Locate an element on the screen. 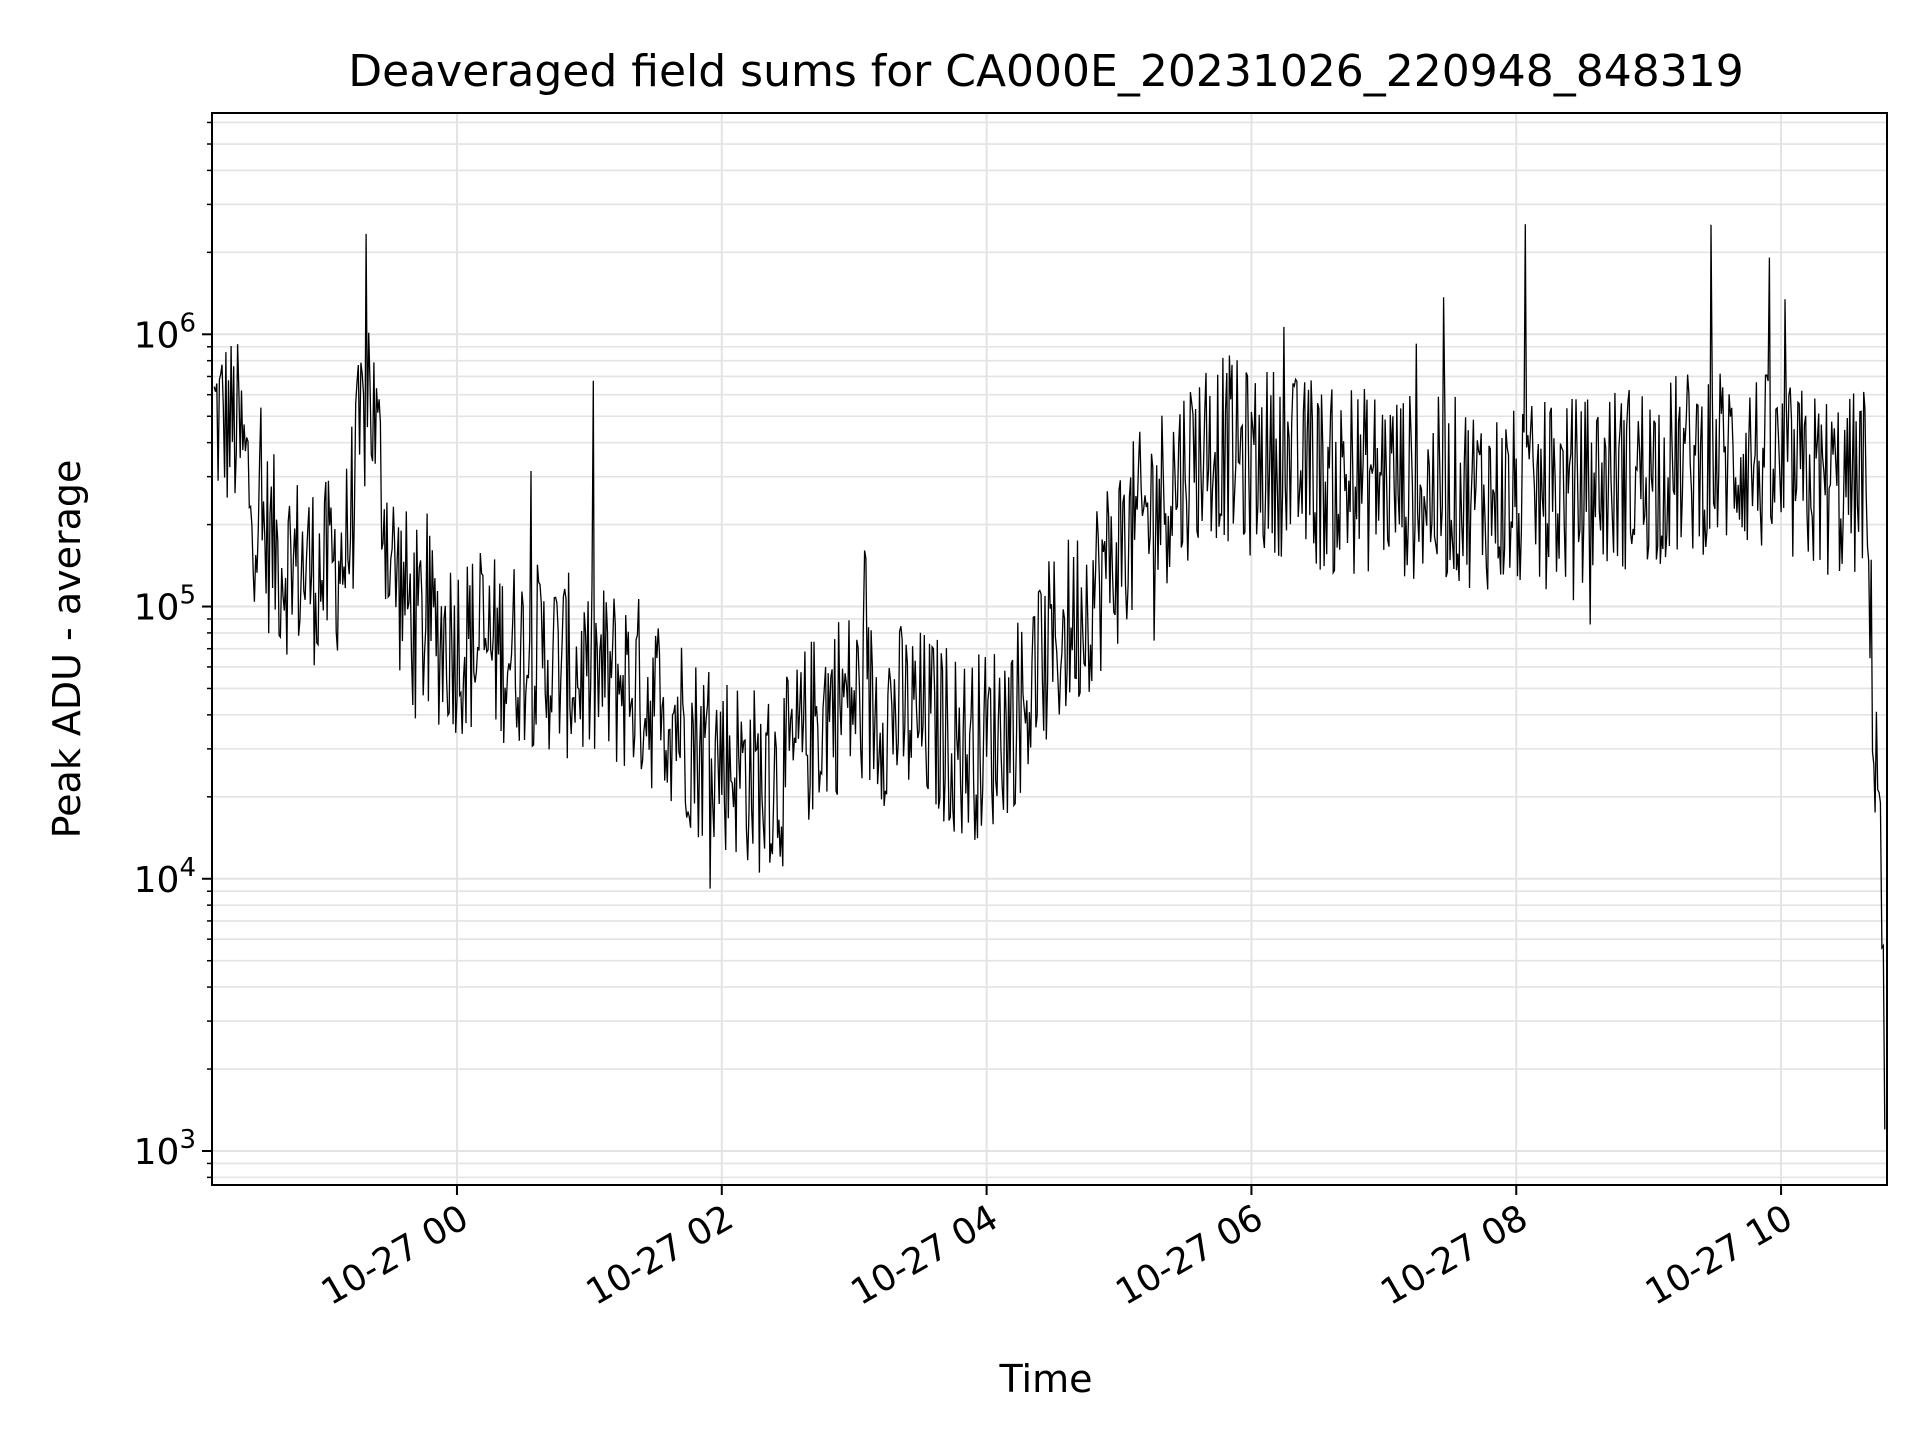  x-axis-label: Time is located at coordinates (1046, 1379).